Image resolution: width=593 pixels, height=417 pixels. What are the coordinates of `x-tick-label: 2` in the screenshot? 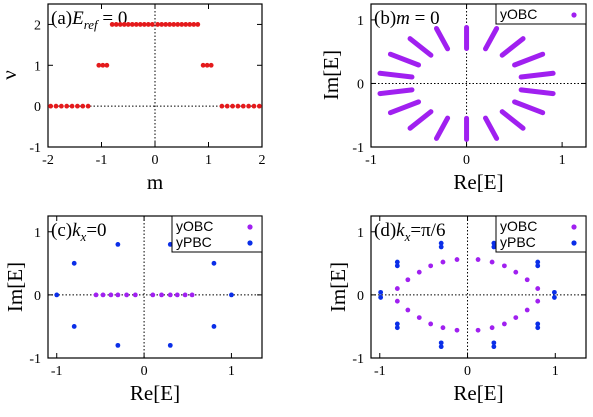 It's located at (262, 160).